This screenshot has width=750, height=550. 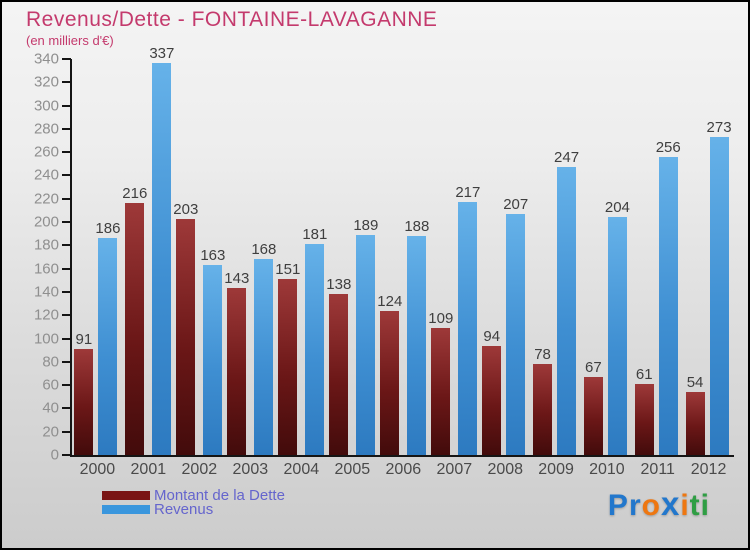 I want to click on bar-revenus-2001, so click(x=162, y=258).